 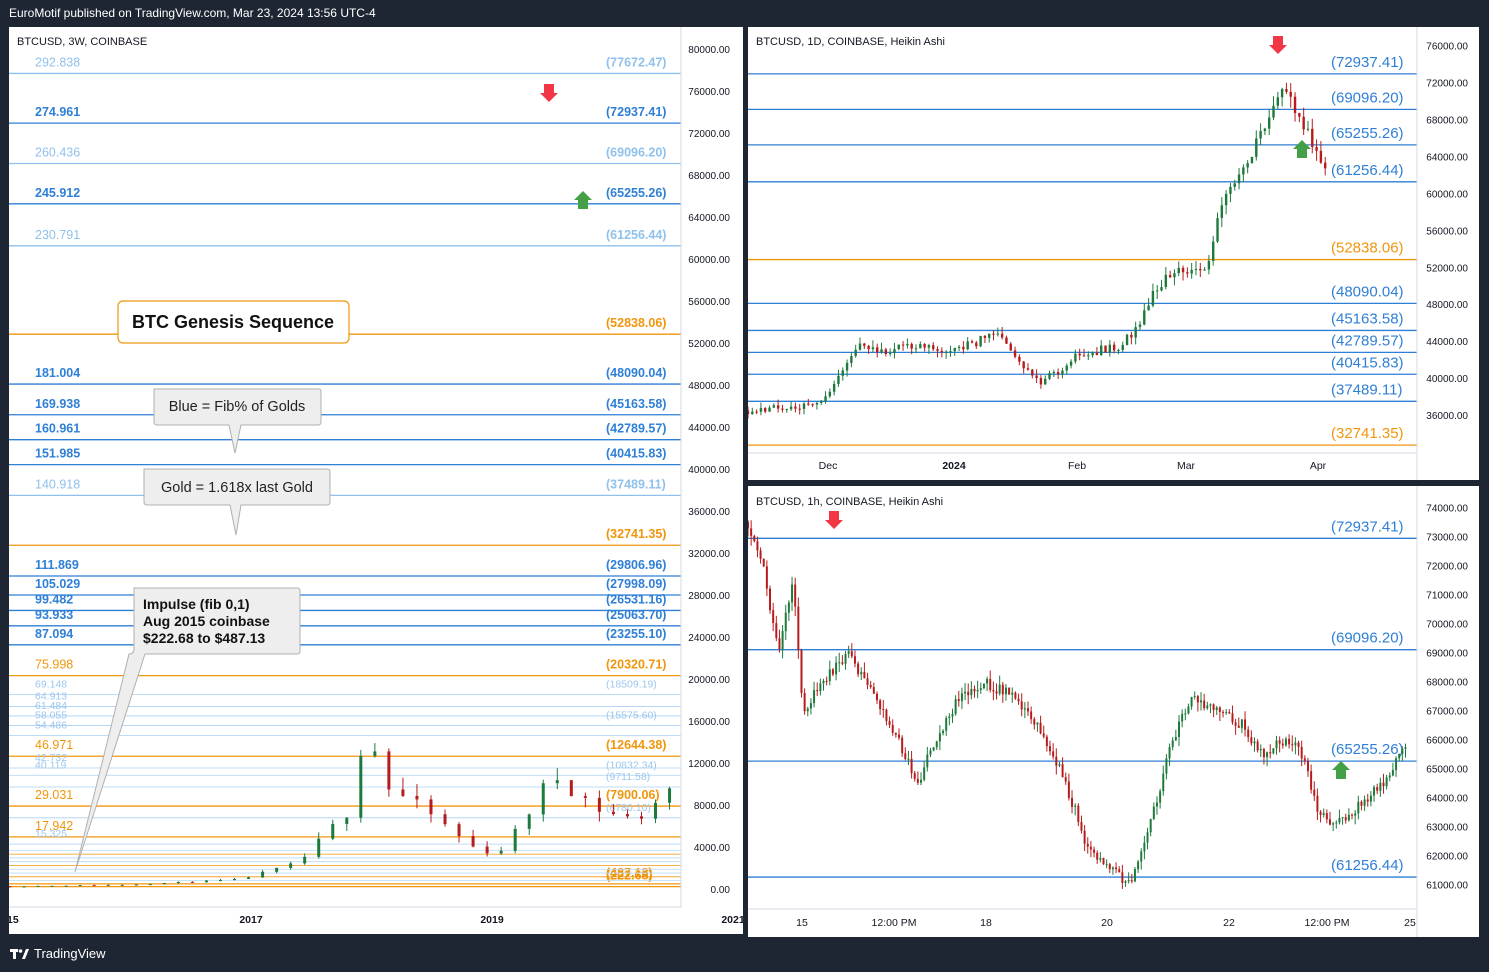 I want to click on fib-label: 15.325, so click(x=51, y=834).